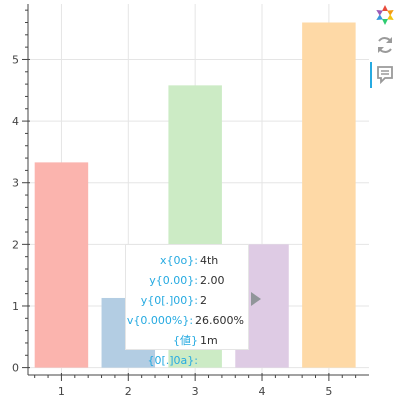 This screenshot has height=400, width=400. What do you see at coordinates (160, 320) in the screenshot?
I see `tooltip-key: v{0.000%}:` at bounding box center [160, 320].